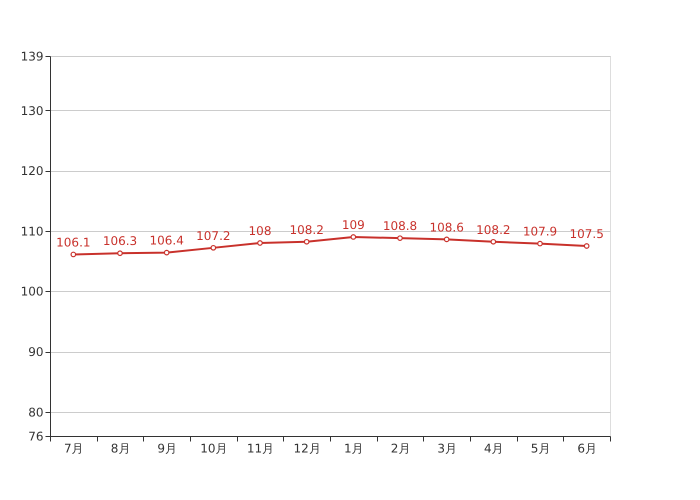 This screenshot has height=500, width=700. I want to click on x-tick-label: 1月, so click(354, 449).